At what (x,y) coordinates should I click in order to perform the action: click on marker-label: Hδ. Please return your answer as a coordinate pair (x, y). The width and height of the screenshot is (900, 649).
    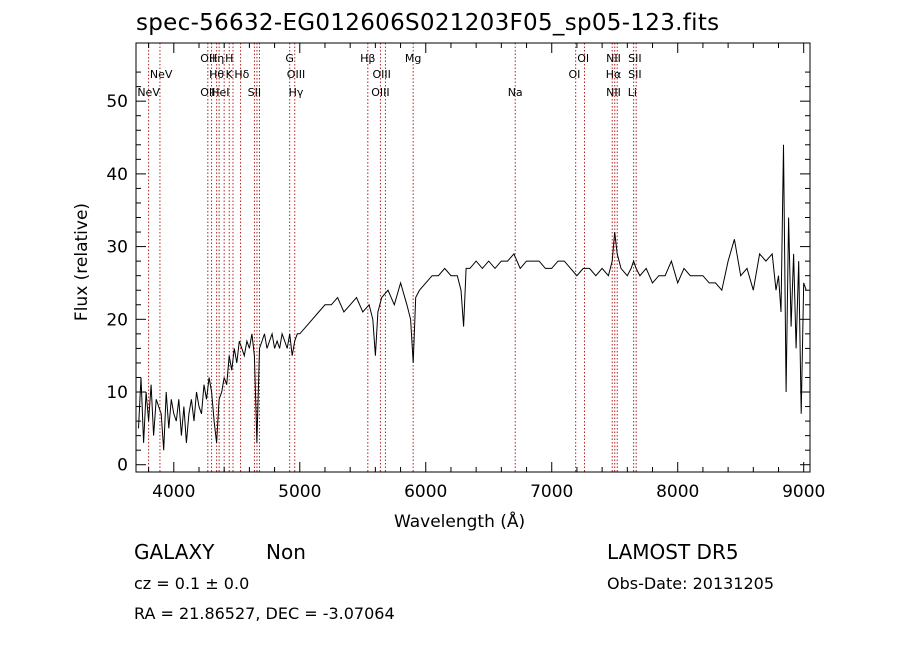
    Looking at the image, I should click on (241, 74).